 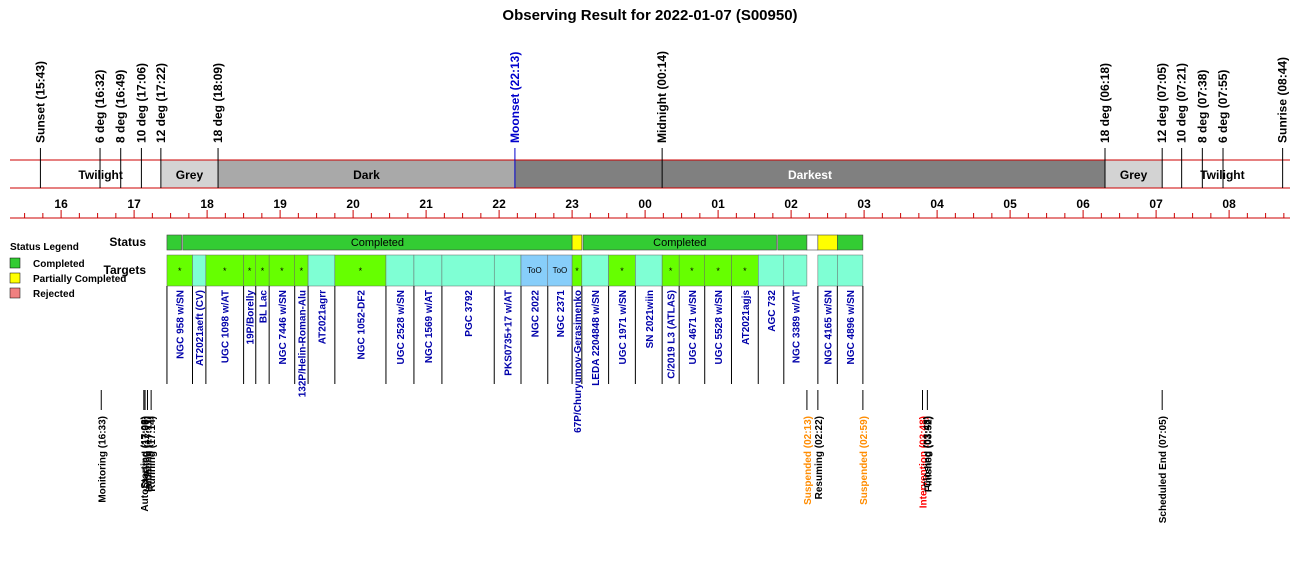 What do you see at coordinates (44, 247) in the screenshot?
I see `legend-title: Status Legend` at bounding box center [44, 247].